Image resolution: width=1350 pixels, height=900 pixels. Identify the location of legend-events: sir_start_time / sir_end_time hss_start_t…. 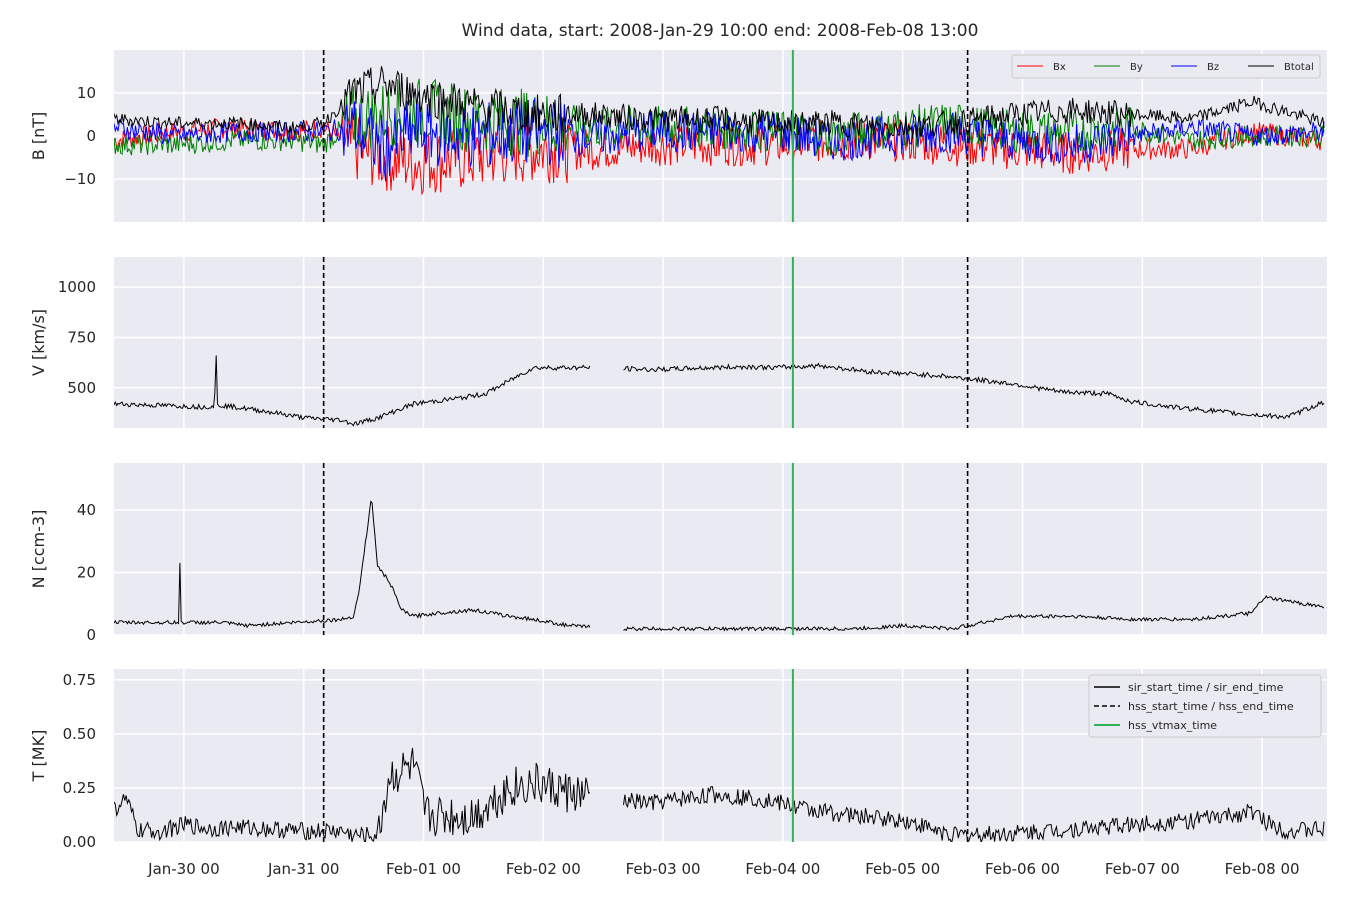
(1205, 706).